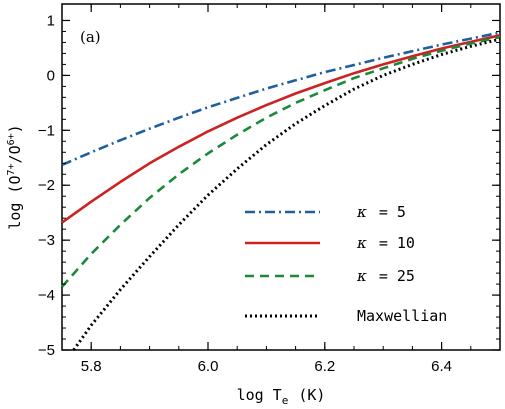  I want to click on y-axis-title-part1: log (O, so click(15, 203).